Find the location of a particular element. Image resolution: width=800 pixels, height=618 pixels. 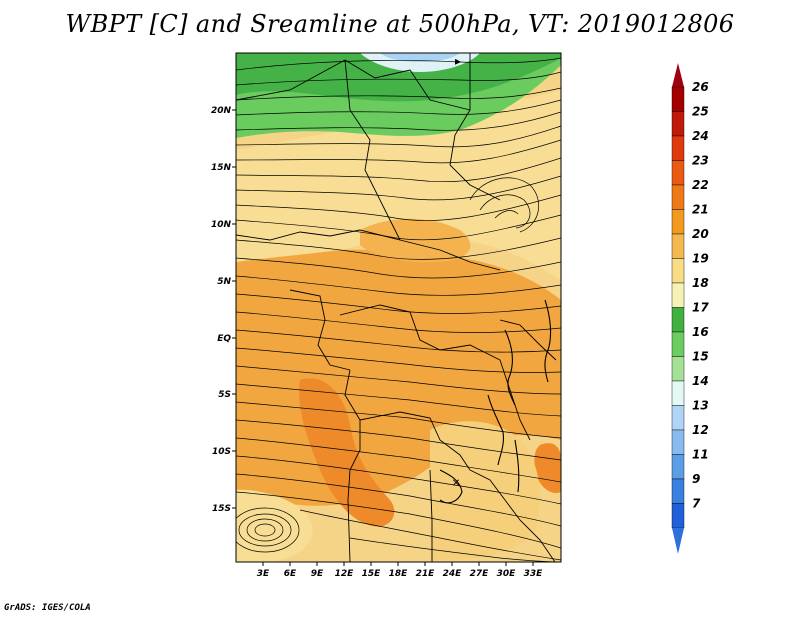

lat-tick-label: 10S is located at coordinates (221, 452).